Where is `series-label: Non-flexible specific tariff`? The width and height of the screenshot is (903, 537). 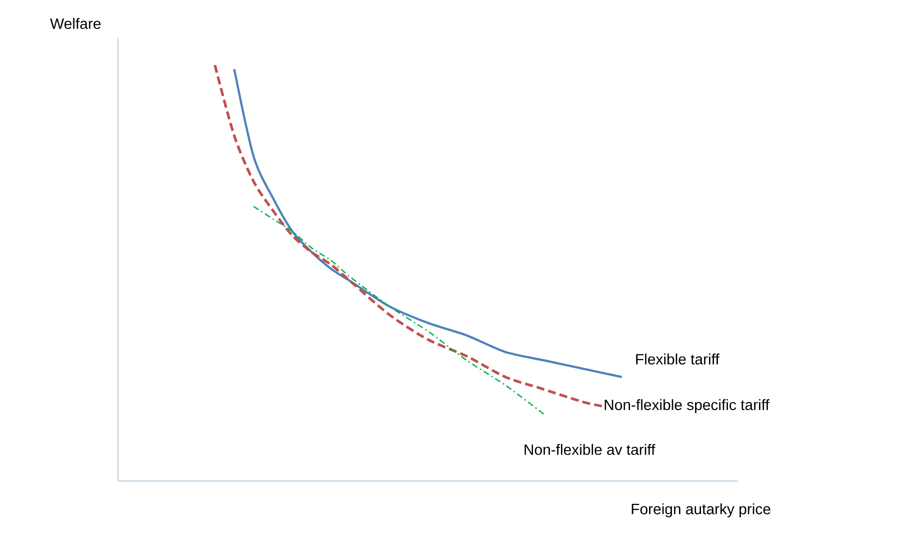
series-label: Non-flexible specific tariff is located at coordinates (687, 406).